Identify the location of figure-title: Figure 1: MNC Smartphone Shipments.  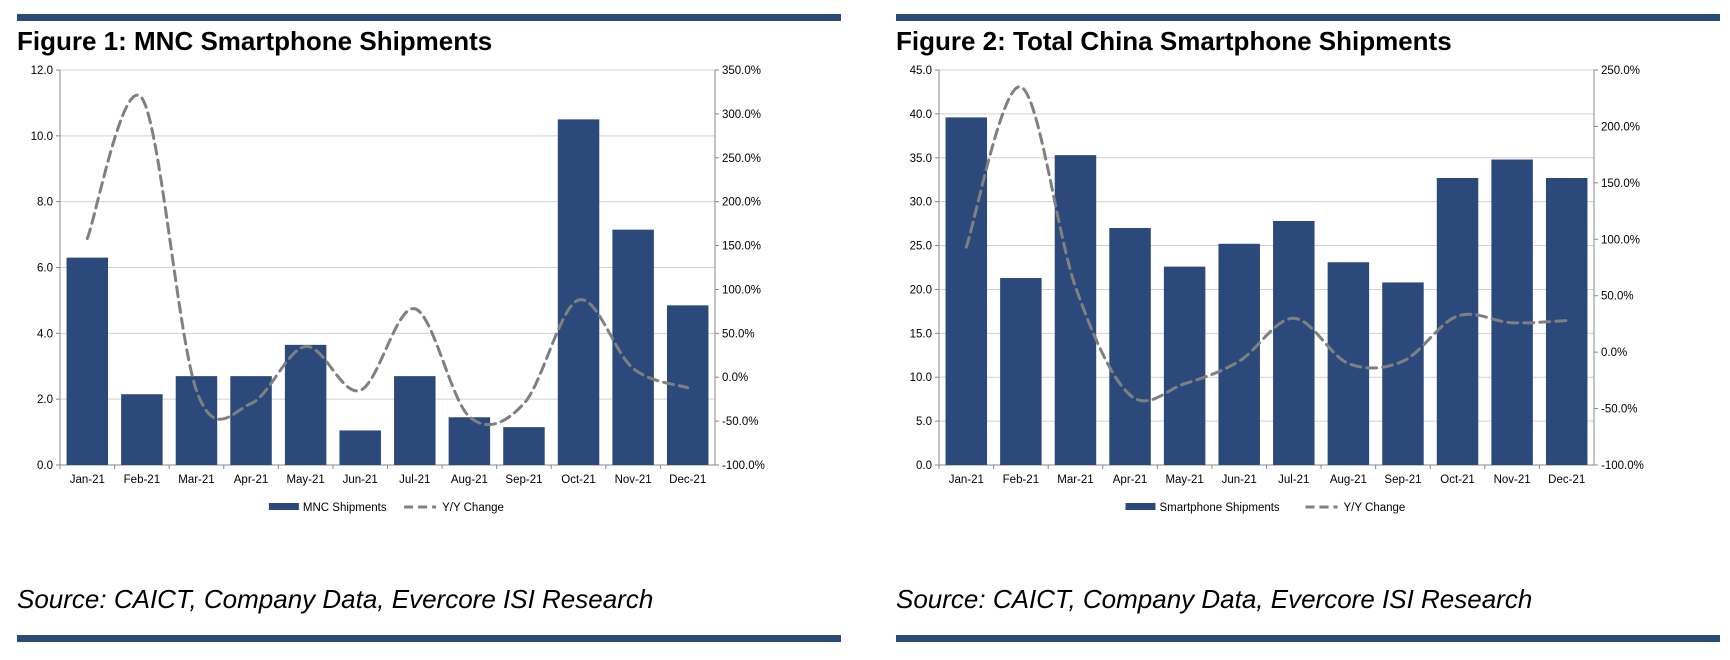
(255, 41).